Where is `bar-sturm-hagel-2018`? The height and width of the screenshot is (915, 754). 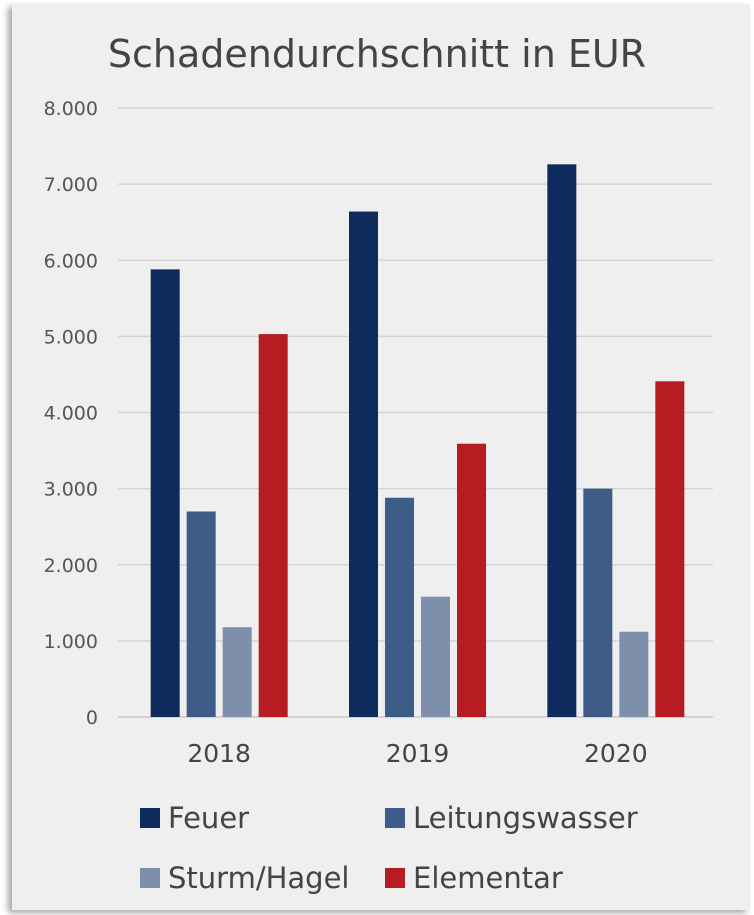 bar-sturm-hagel-2018 is located at coordinates (237, 672).